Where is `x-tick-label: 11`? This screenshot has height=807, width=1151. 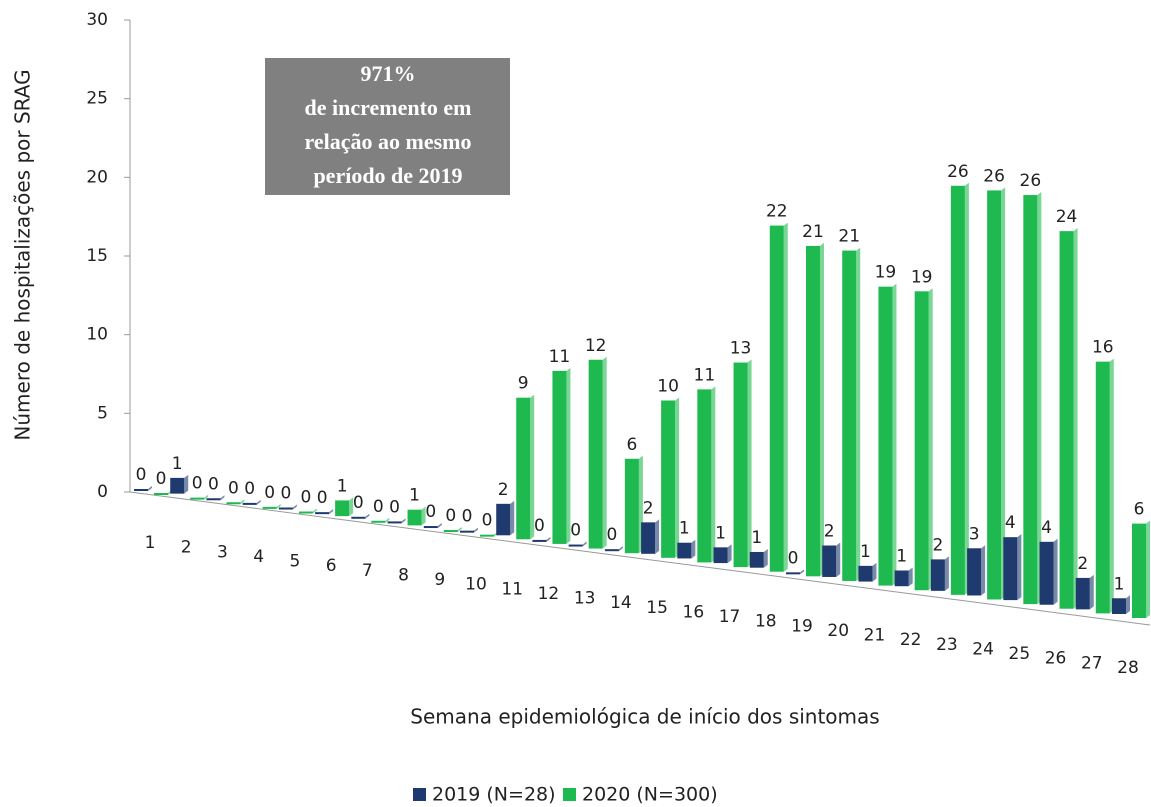
x-tick-label: 11 is located at coordinates (512, 589).